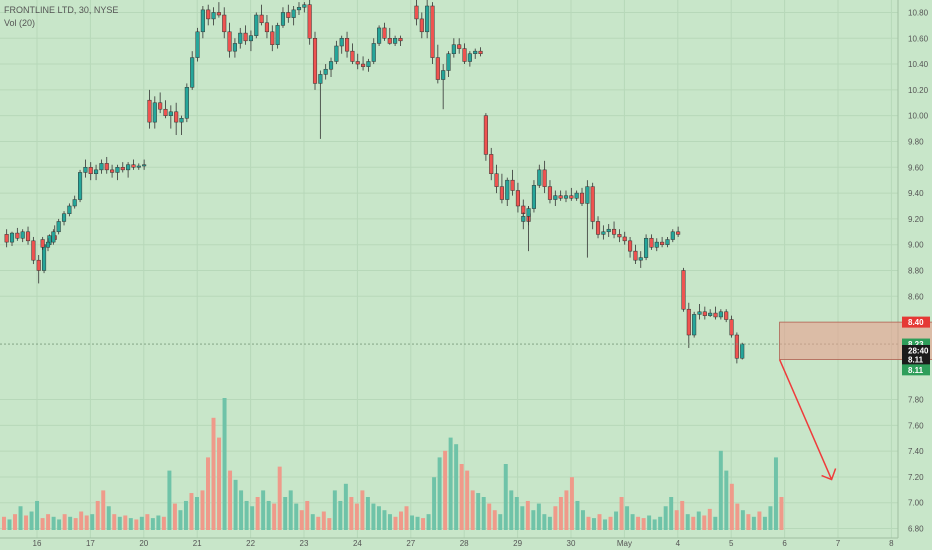  Describe the element at coordinates (916, 503) in the screenshot. I see `y-tick-label: 7.00` at that location.